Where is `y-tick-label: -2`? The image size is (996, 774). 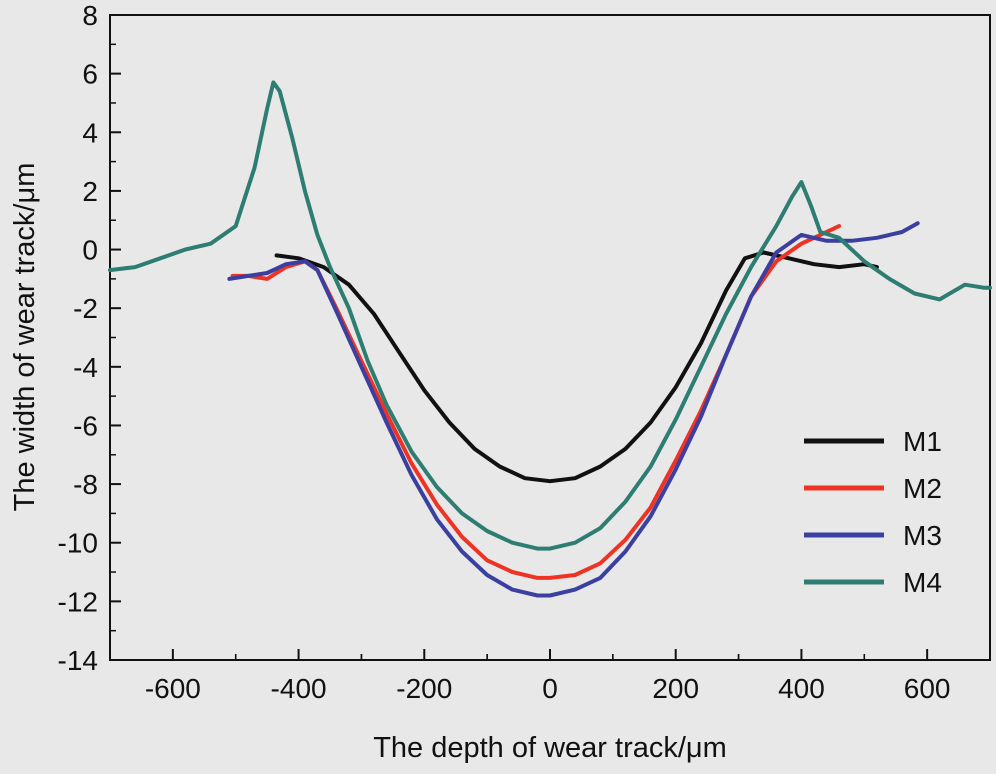
y-tick-label: -2 is located at coordinates (85, 308).